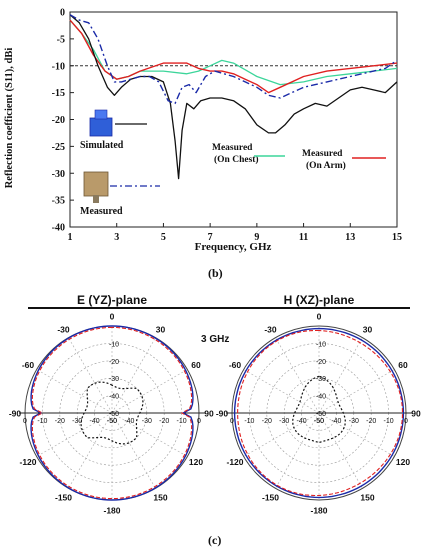 This screenshot has height=550, width=435. I want to click on simulated-antenna-icon, so click(101, 127).